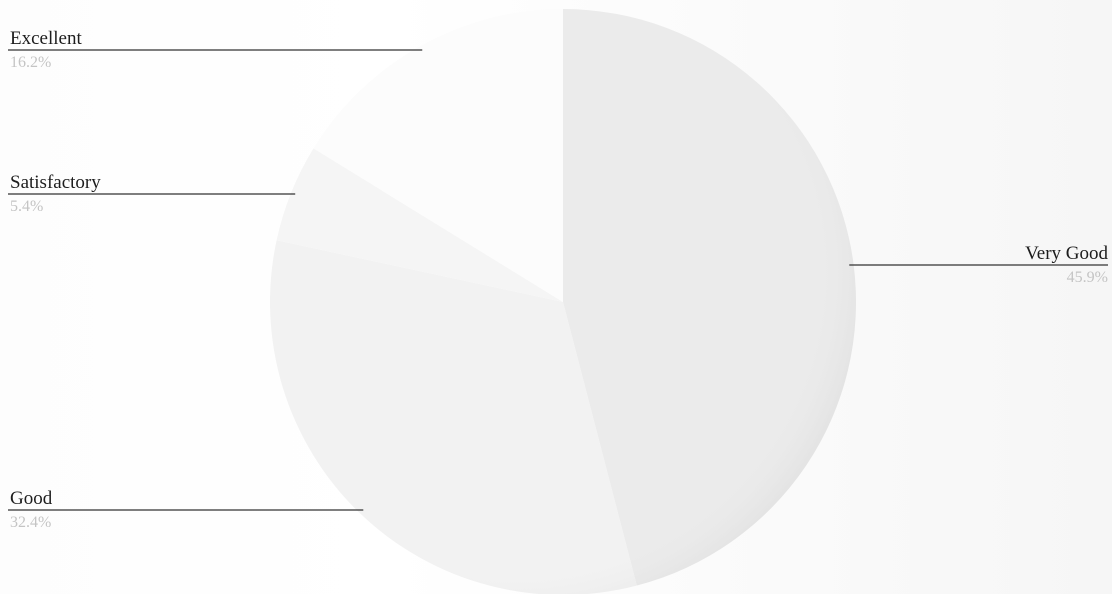 The image size is (1112, 594). Describe the element at coordinates (55, 182) in the screenshot. I see `slice-label-satisfactory: Satisfactory` at that location.